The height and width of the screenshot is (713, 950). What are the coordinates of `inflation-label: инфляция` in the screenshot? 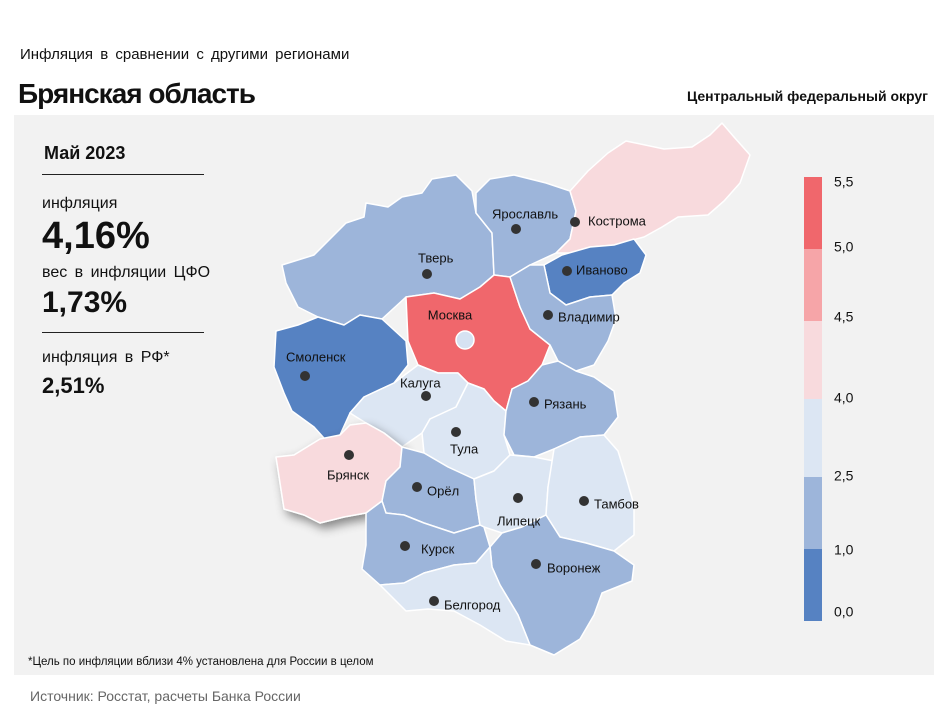 It's located at (80, 203).